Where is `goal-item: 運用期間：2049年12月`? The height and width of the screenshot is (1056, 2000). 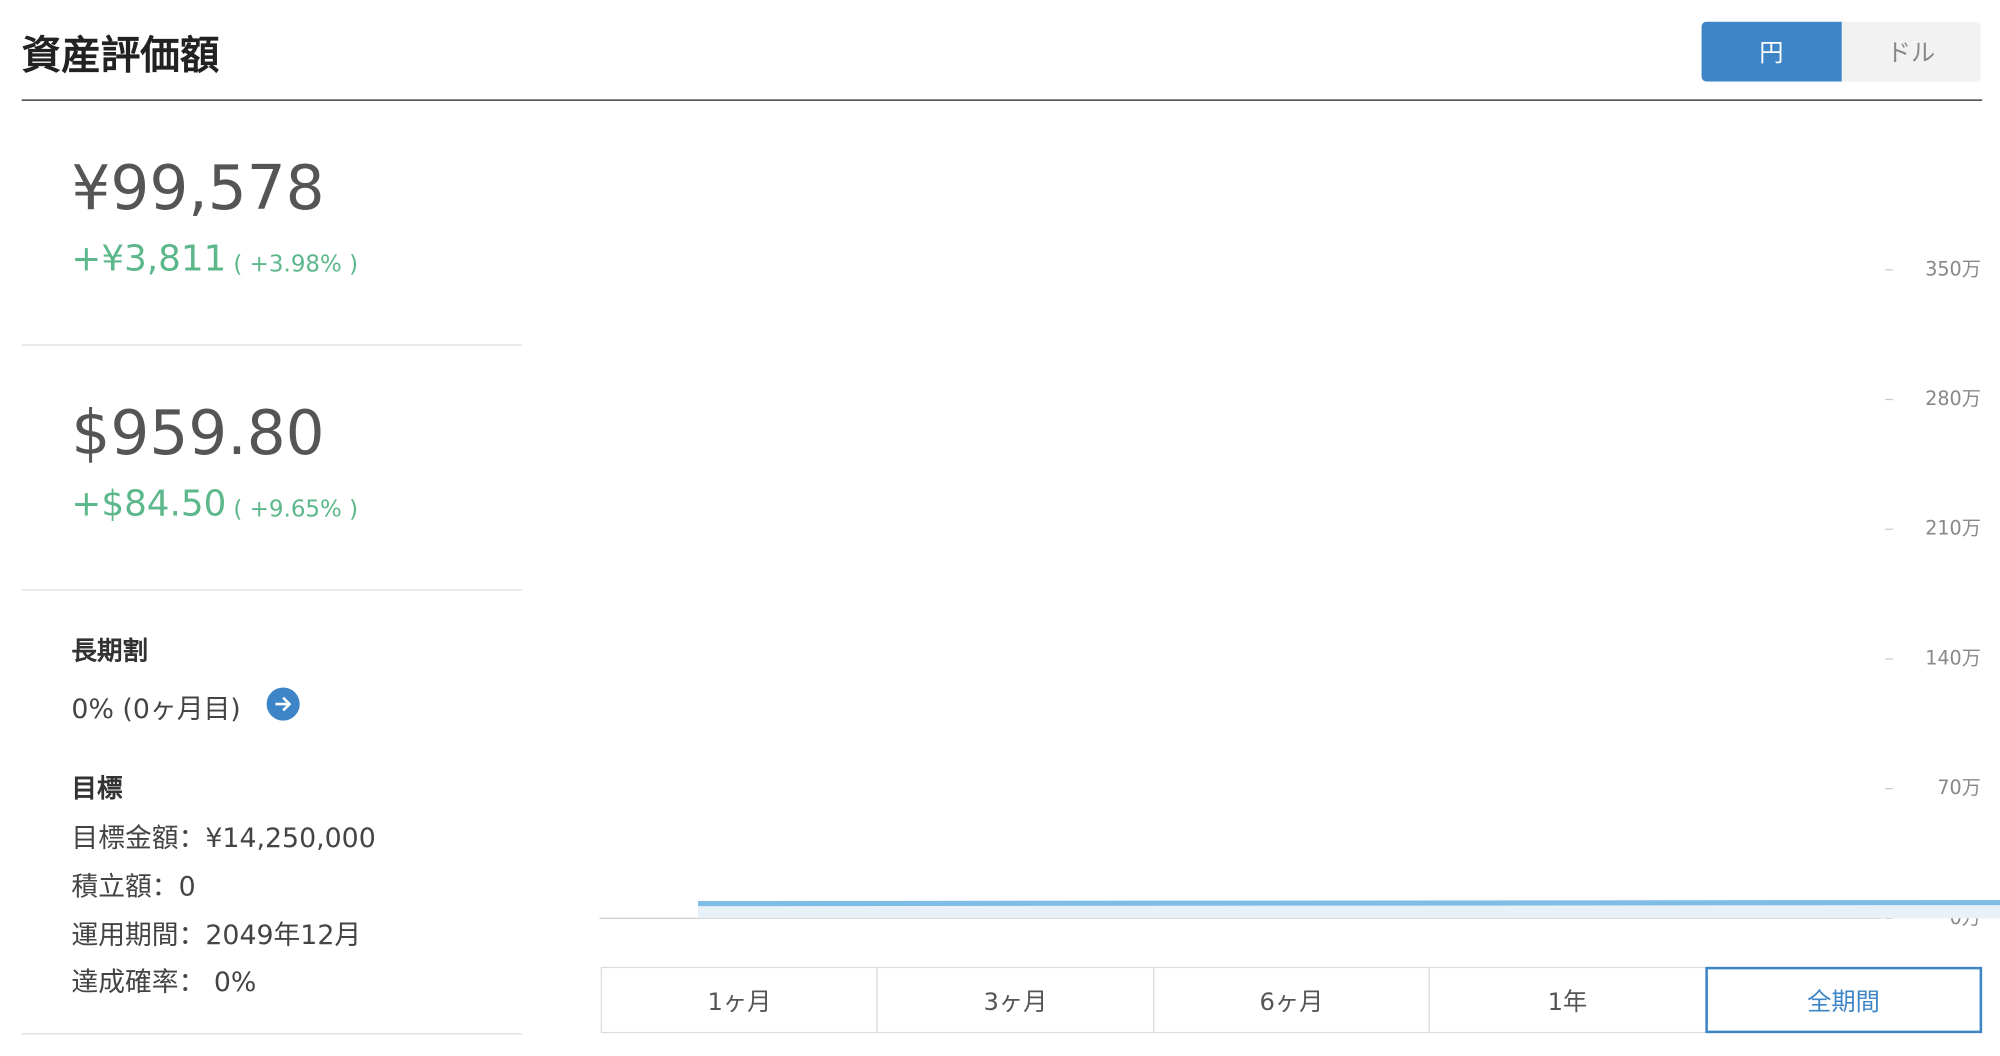
goal-item: 運用期間：2049年12月 is located at coordinates (216, 935).